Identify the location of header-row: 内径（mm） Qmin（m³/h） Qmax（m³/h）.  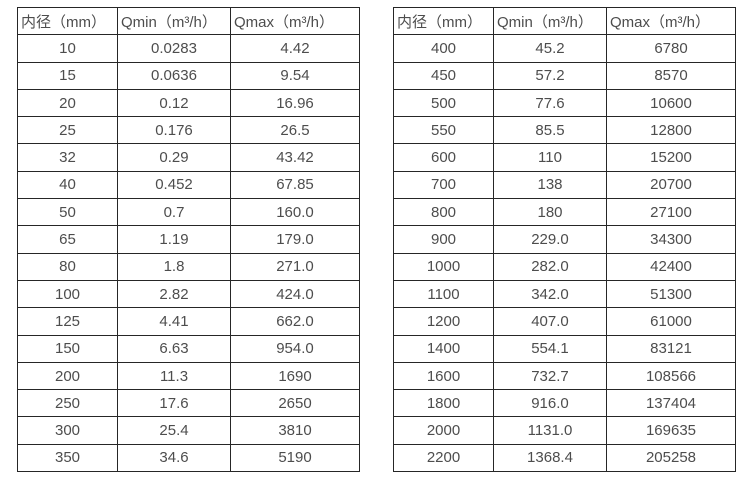
(188, 21).